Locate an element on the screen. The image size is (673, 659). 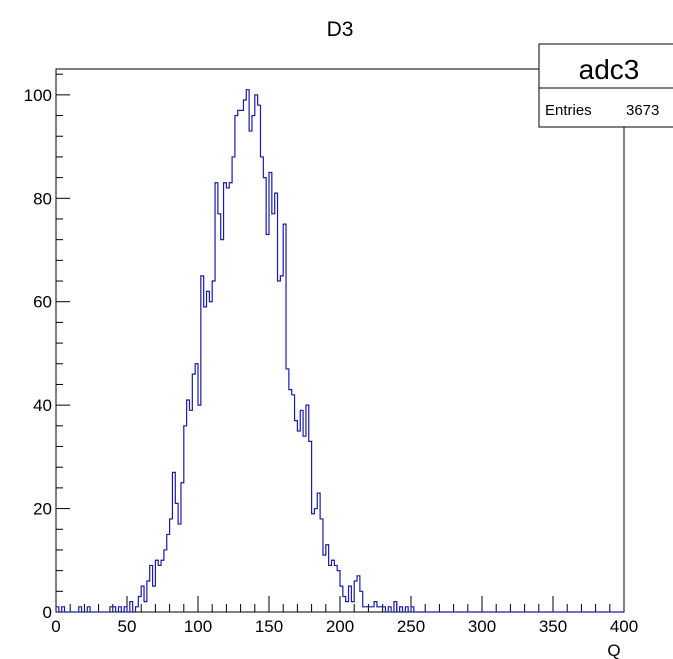
stats-box-name: adc3 is located at coordinates (609, 69).